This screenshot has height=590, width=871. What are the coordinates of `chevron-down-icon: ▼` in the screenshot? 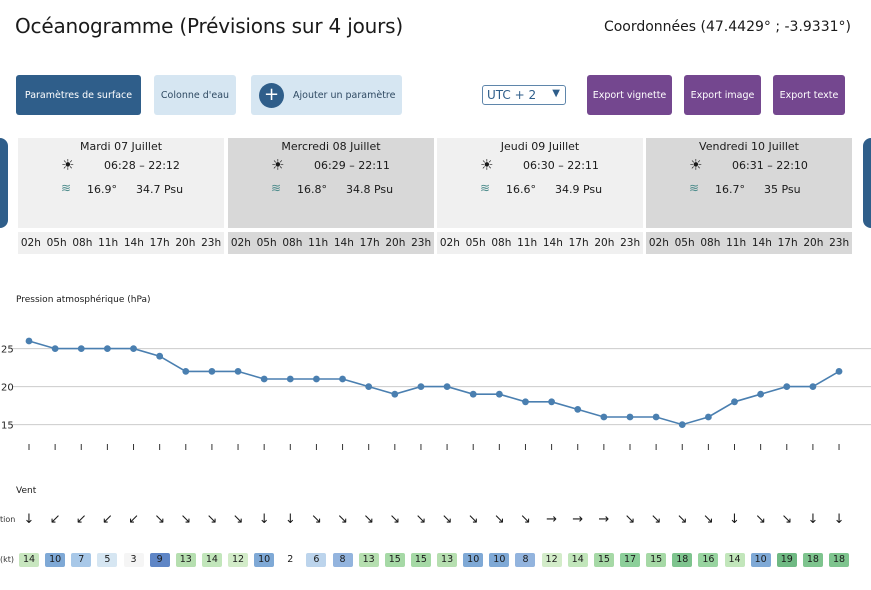 It's located at (556, 93).